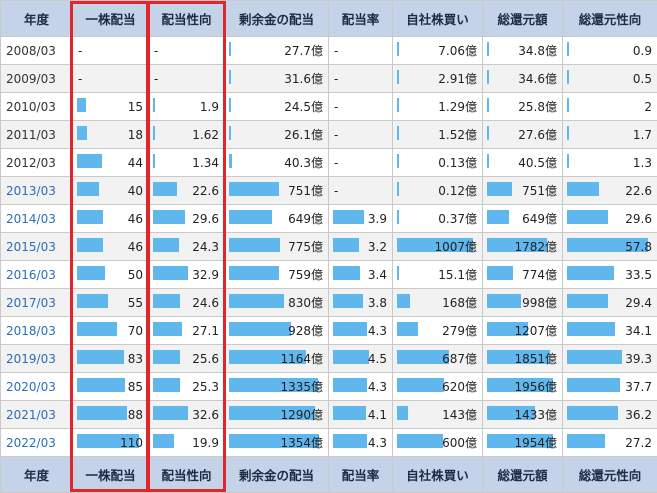 The width and height of the screenshot is (657, 493). Describe the element at coordinates (36, 190) in the screenshot. I see `year-cell: 2013/03` at that location.